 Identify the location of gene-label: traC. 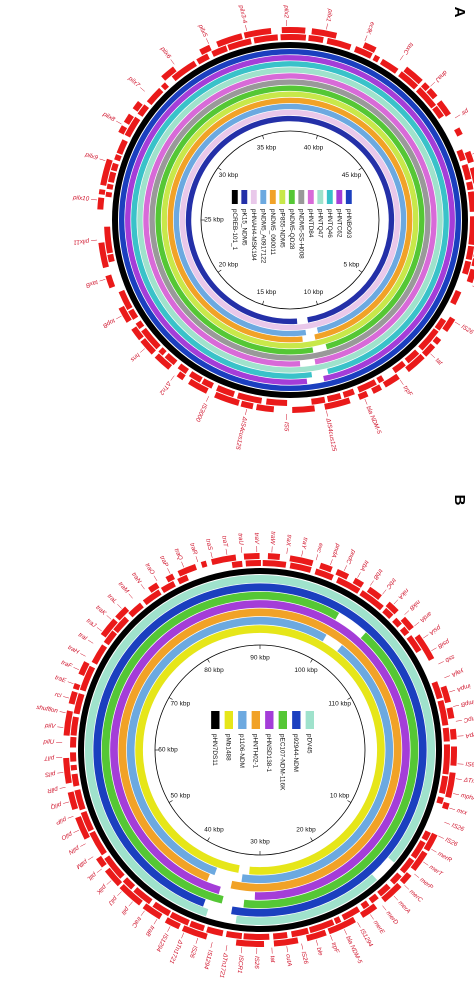
(136, 922).